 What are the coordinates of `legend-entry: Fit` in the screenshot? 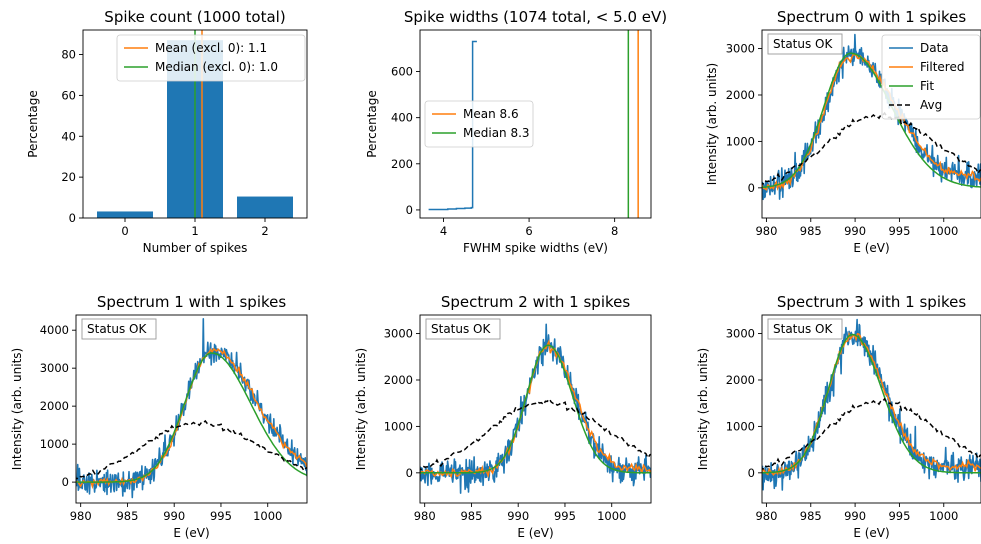 It's located at (927, 86).